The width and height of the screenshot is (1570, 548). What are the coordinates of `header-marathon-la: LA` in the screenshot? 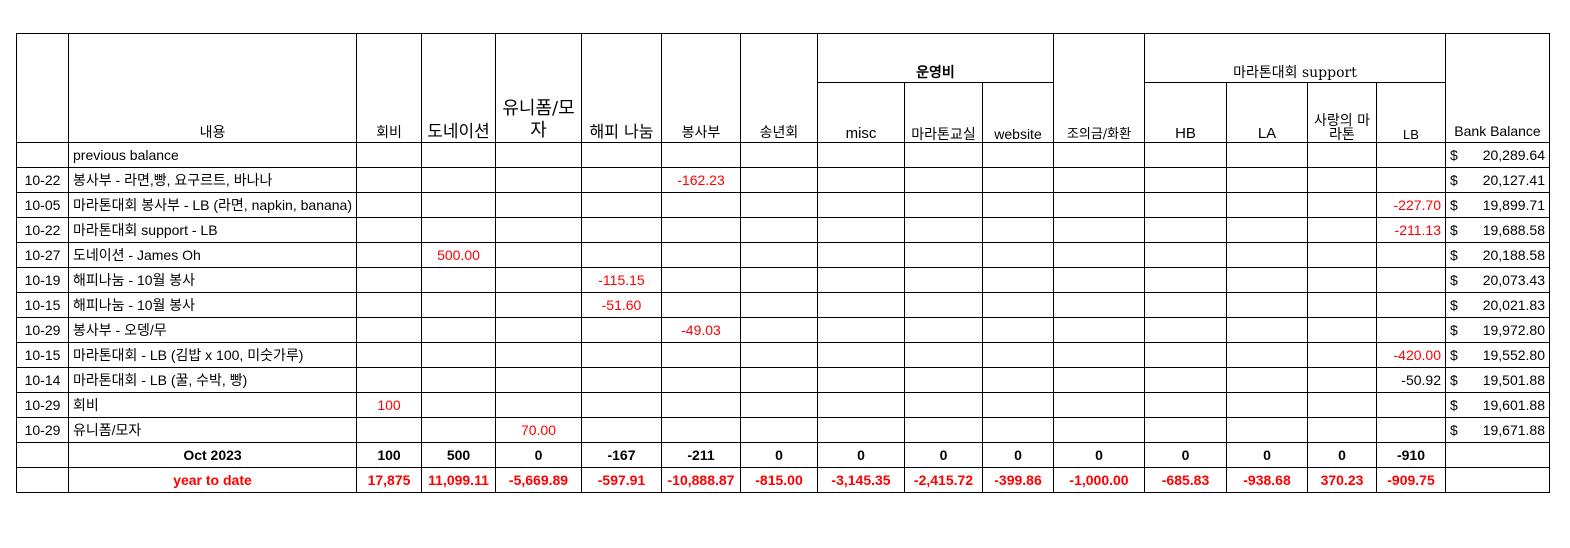 It's located at (1267, 112).